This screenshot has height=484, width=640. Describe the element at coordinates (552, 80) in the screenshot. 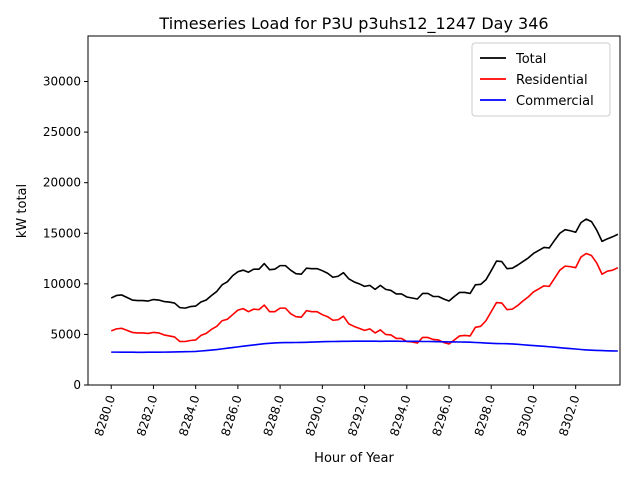

I see `legend-label-residential: Residential` at that location.